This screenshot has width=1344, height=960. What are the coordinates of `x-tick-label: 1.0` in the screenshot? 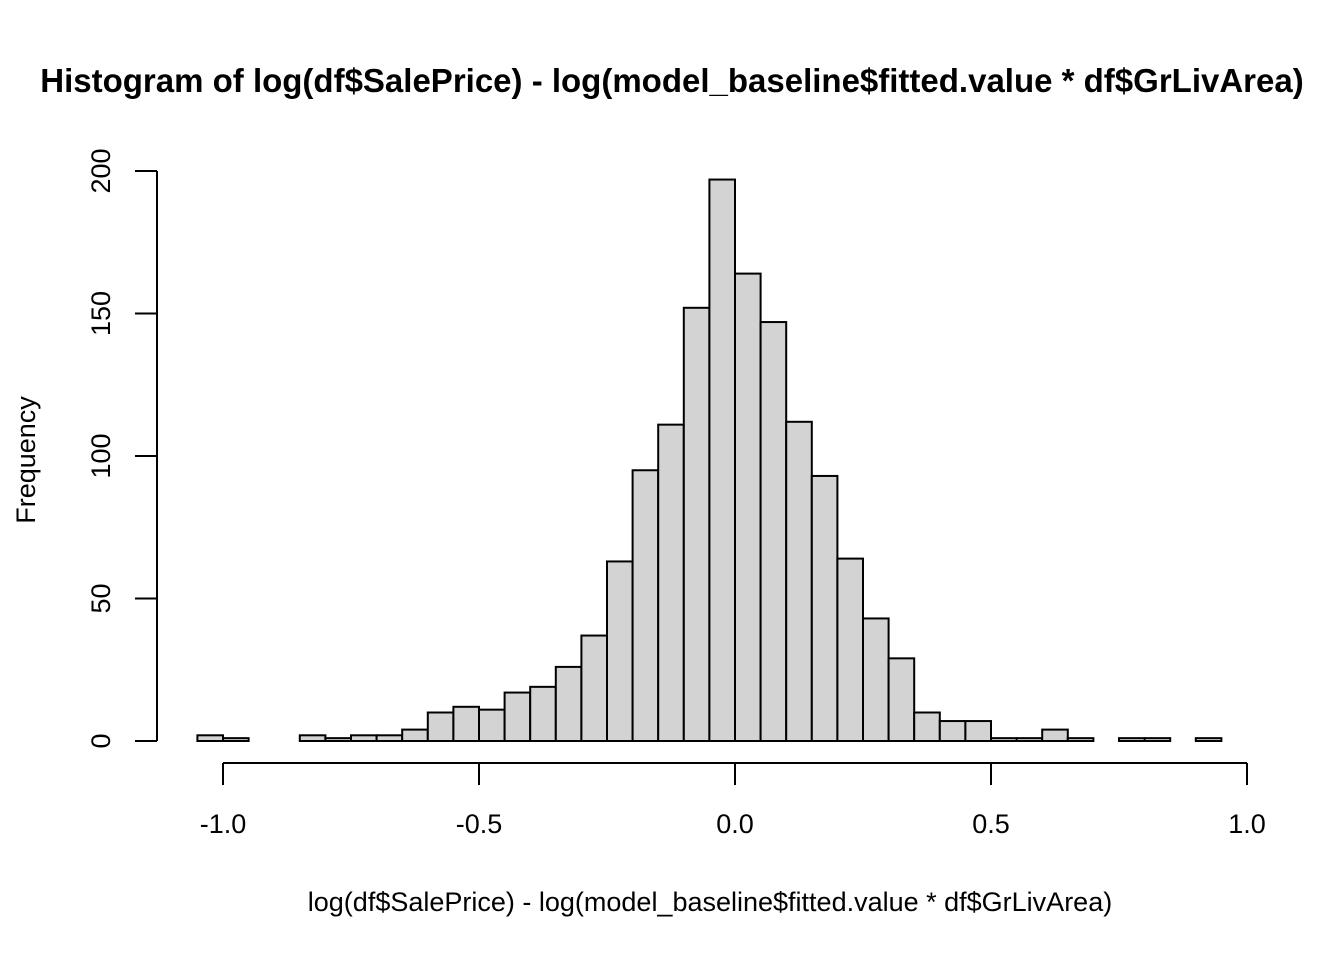 It's located at (1247, 824).